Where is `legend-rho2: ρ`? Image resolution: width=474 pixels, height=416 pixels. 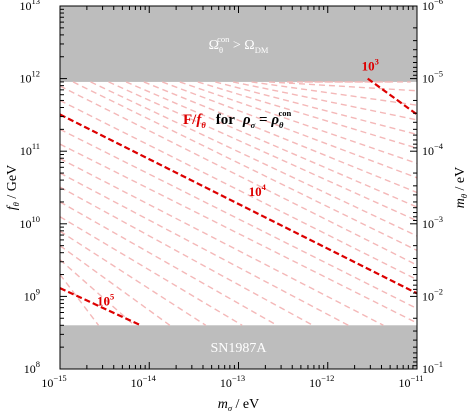
legend-rho2: ρ is located at coordinates (274, 120).